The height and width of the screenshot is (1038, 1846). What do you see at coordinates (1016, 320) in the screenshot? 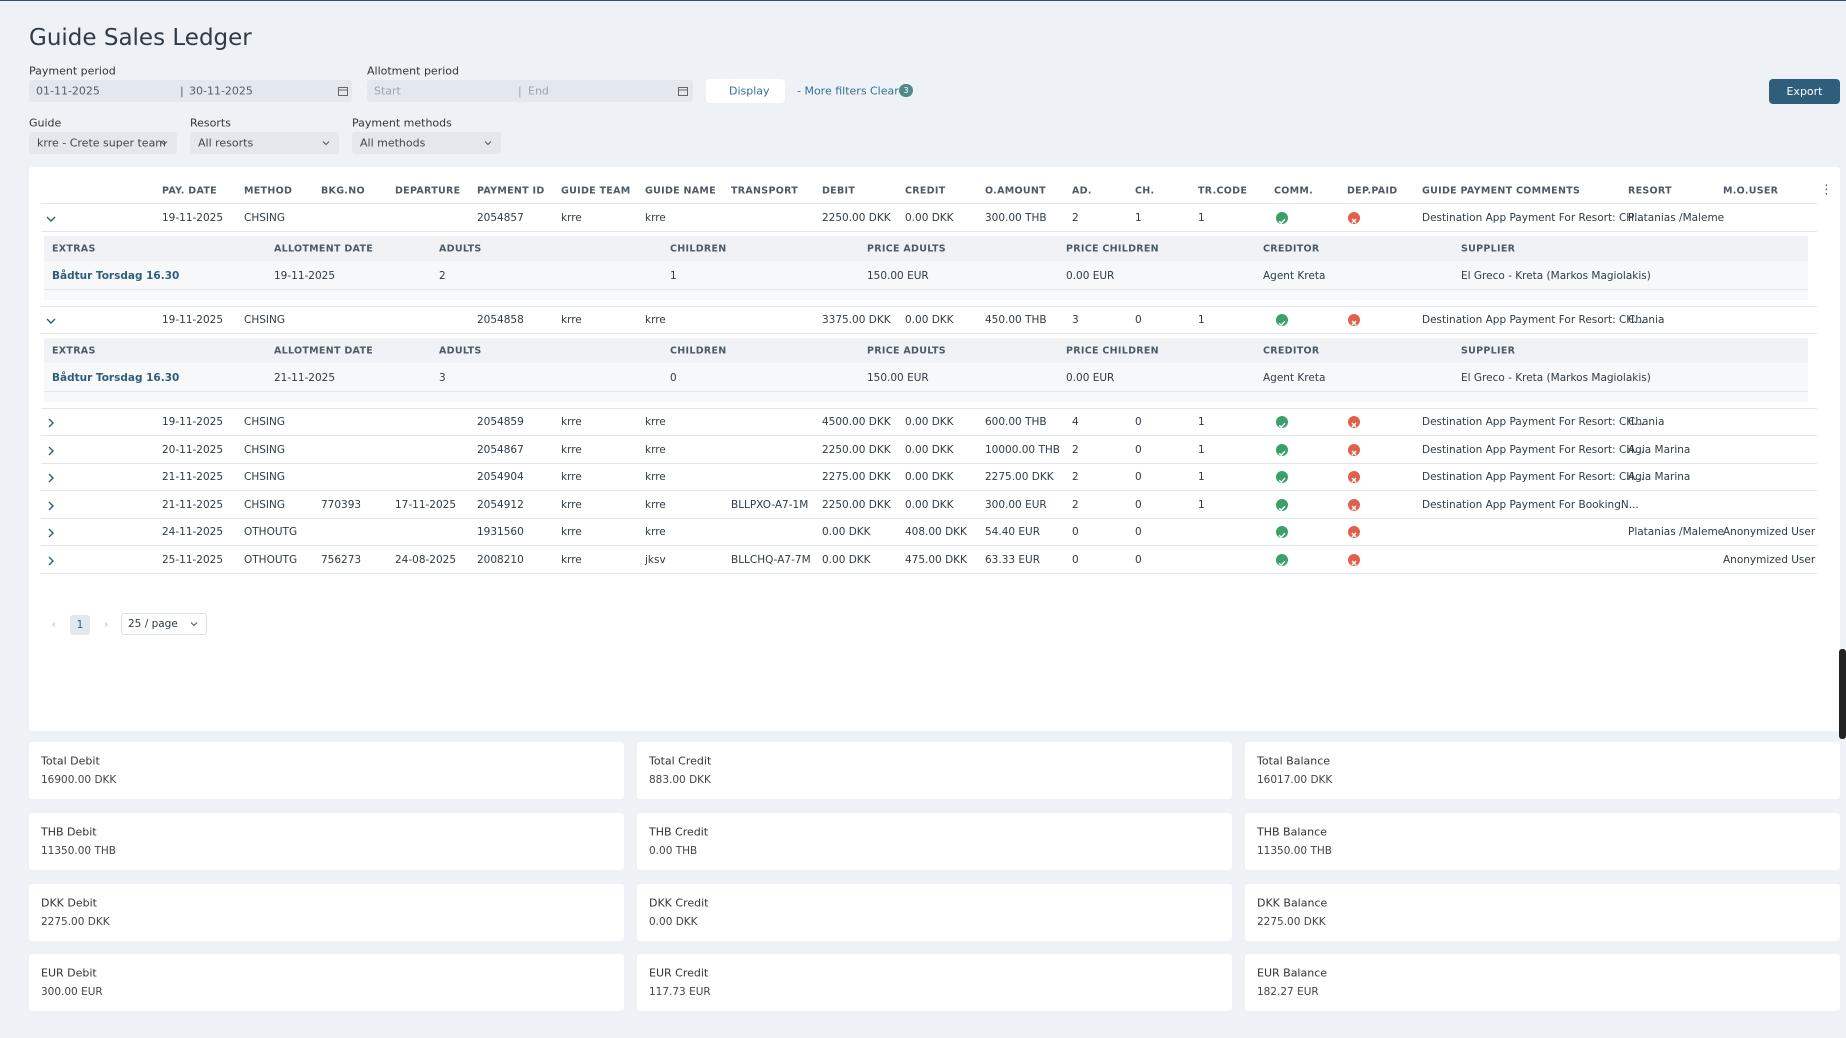
I see `cell: 450.00 THB` at bounding box center [1016, 320].